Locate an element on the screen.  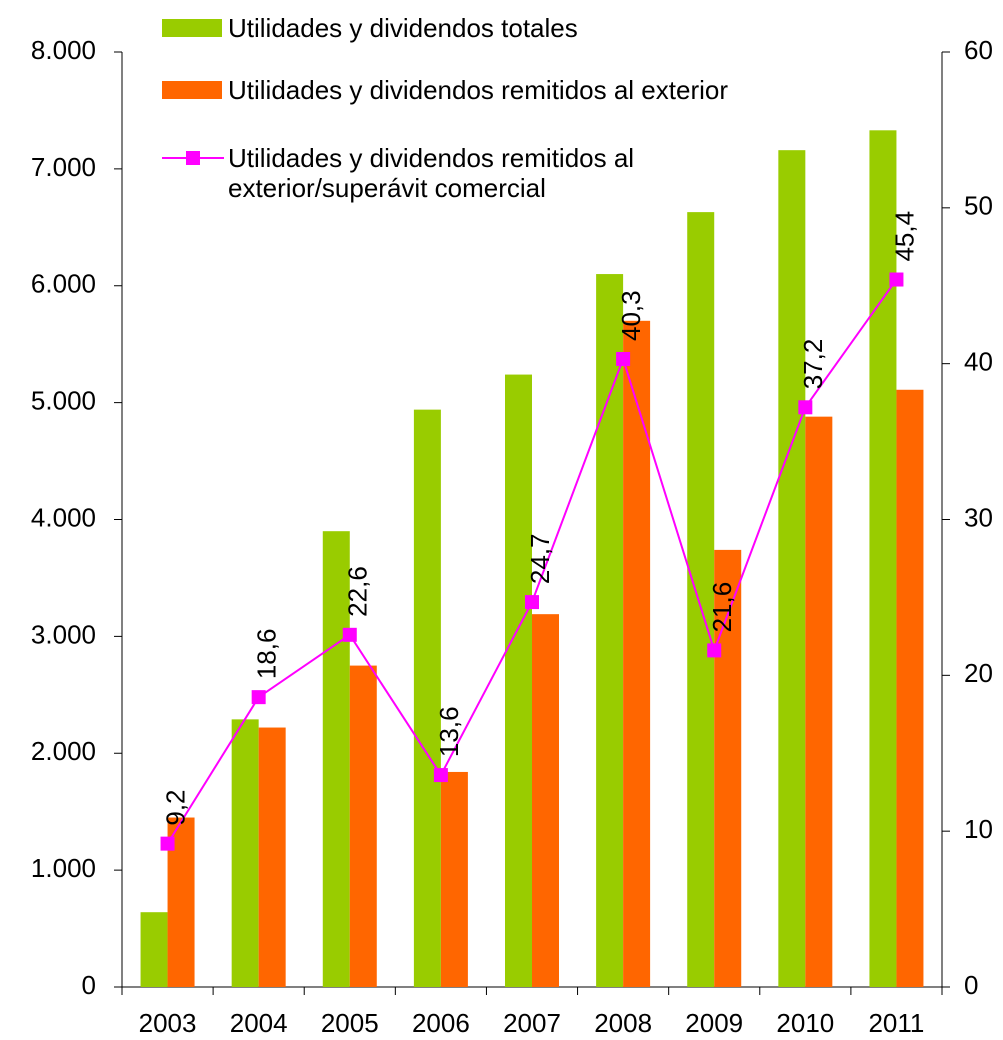
x-tick-label: 2008 is located at coordinates (623, 1023).